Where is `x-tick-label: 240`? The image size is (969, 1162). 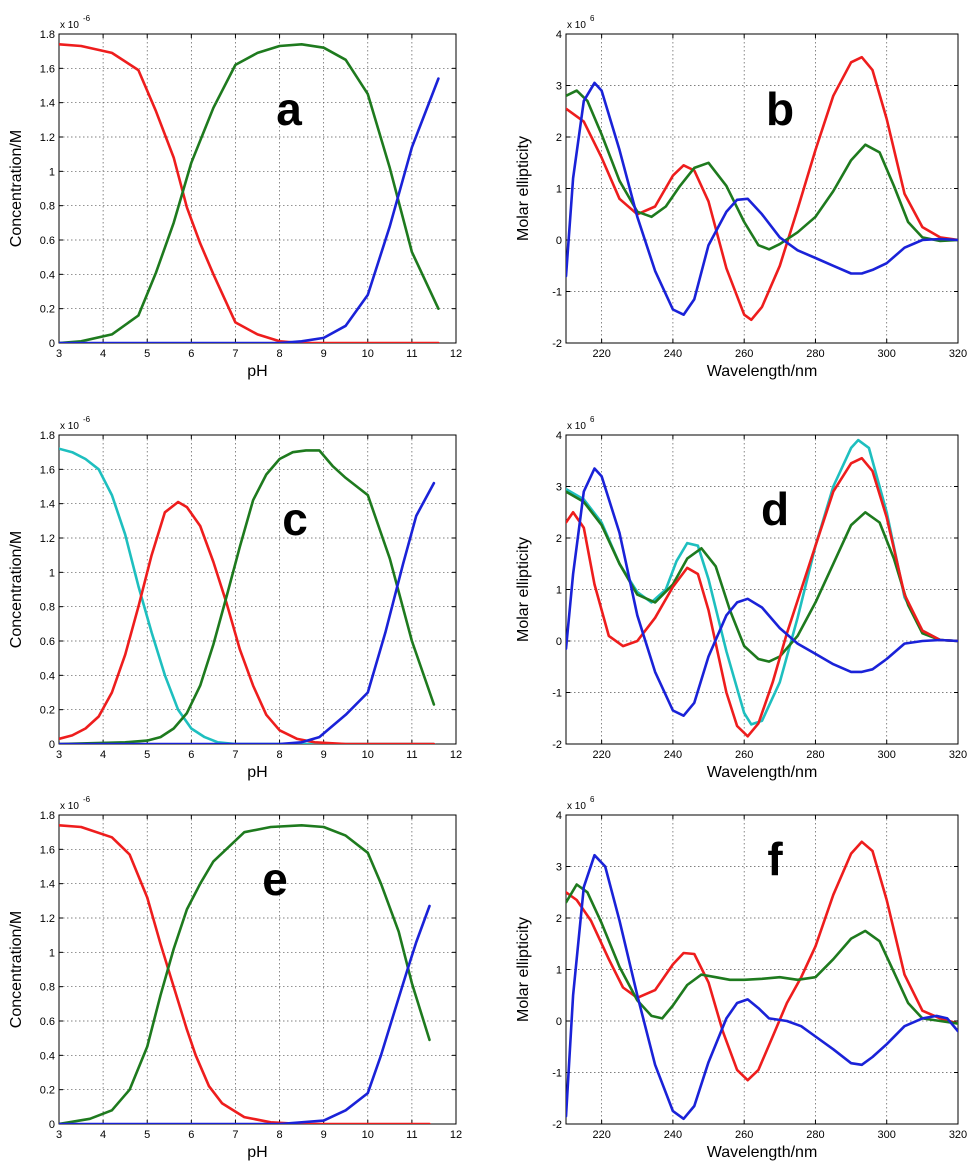 x-tick-label: 240 is located at coordinates (673, 1135).